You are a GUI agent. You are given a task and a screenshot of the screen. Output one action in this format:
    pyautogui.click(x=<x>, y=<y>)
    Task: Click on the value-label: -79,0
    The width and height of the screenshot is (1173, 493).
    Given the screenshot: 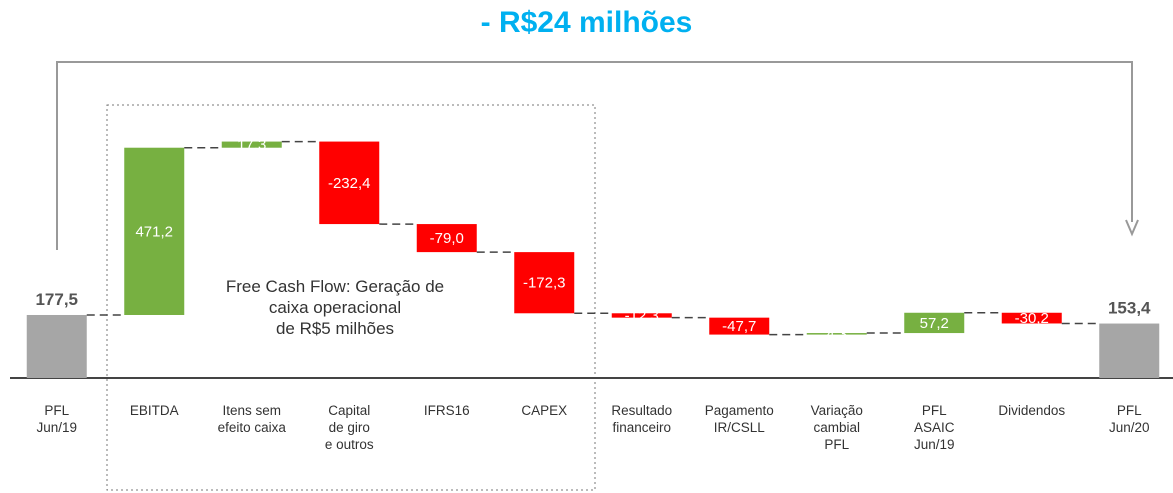 What is the action you would take?
    pyautogui.click(x=447, y=238)
    